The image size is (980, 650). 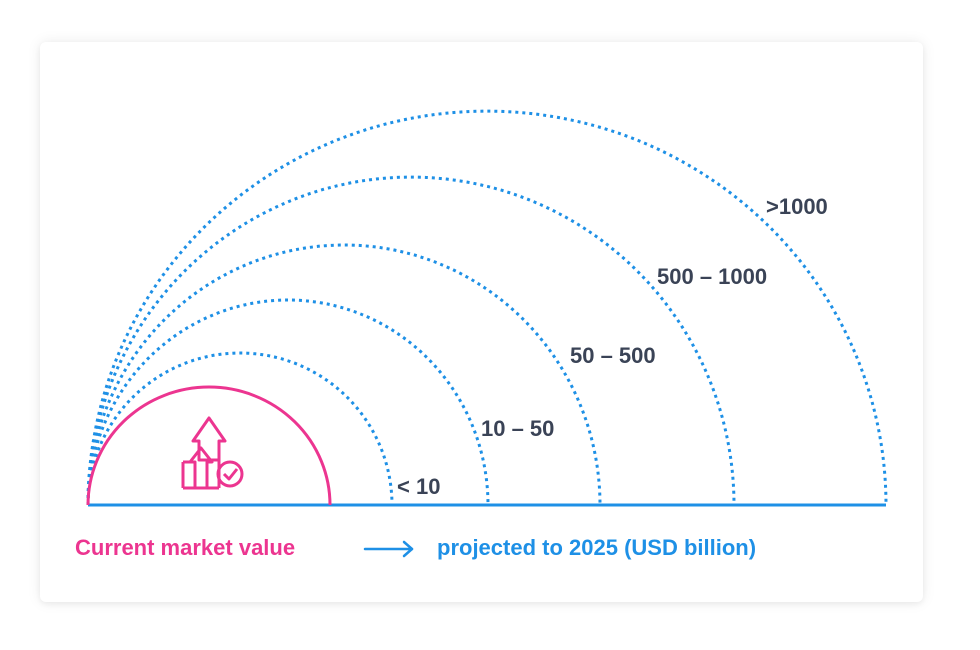 What do you see at coordinates (517, 428) in the screenshot?
I see `range-label-10-50: 10 – 50` at bounding box center [517, 428].